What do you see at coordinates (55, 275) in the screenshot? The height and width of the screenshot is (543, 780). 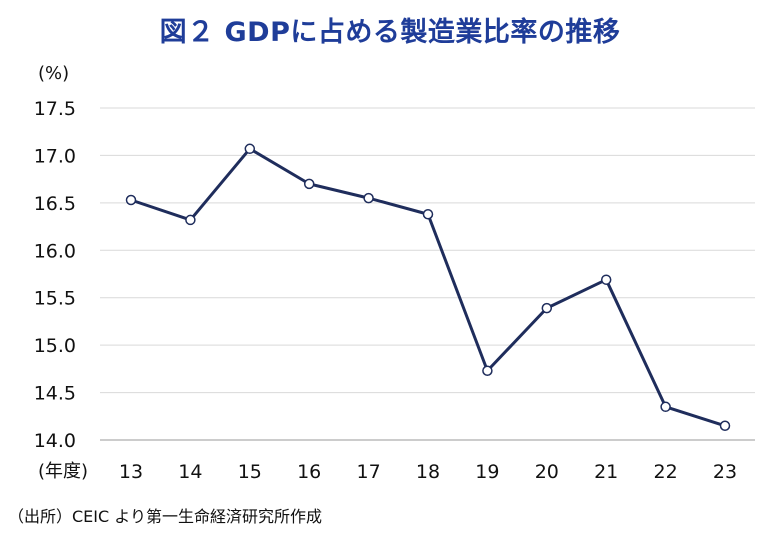 I see `y-tick-labels: 14.0 14.5 15.0 15.5 16.0 16.5 17.0 17.5` at bounding box center [55, 275].